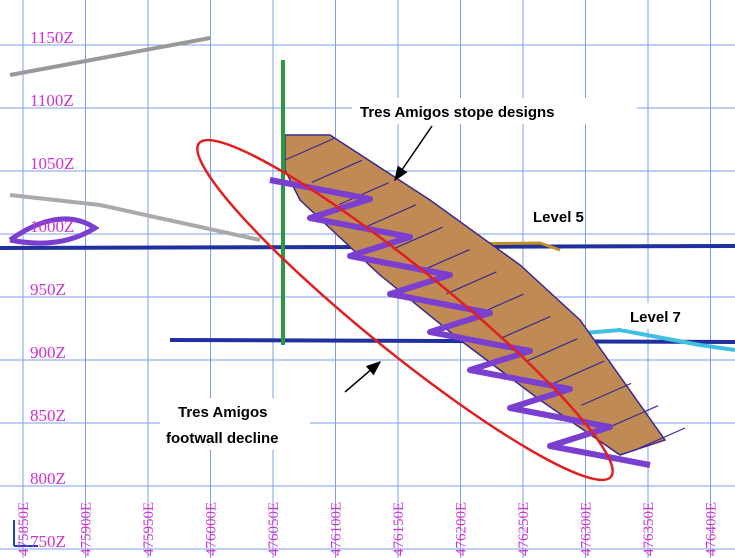 The image size is (735, 558). I want to click on elevation-label: 1100Z, so click(52, 100).